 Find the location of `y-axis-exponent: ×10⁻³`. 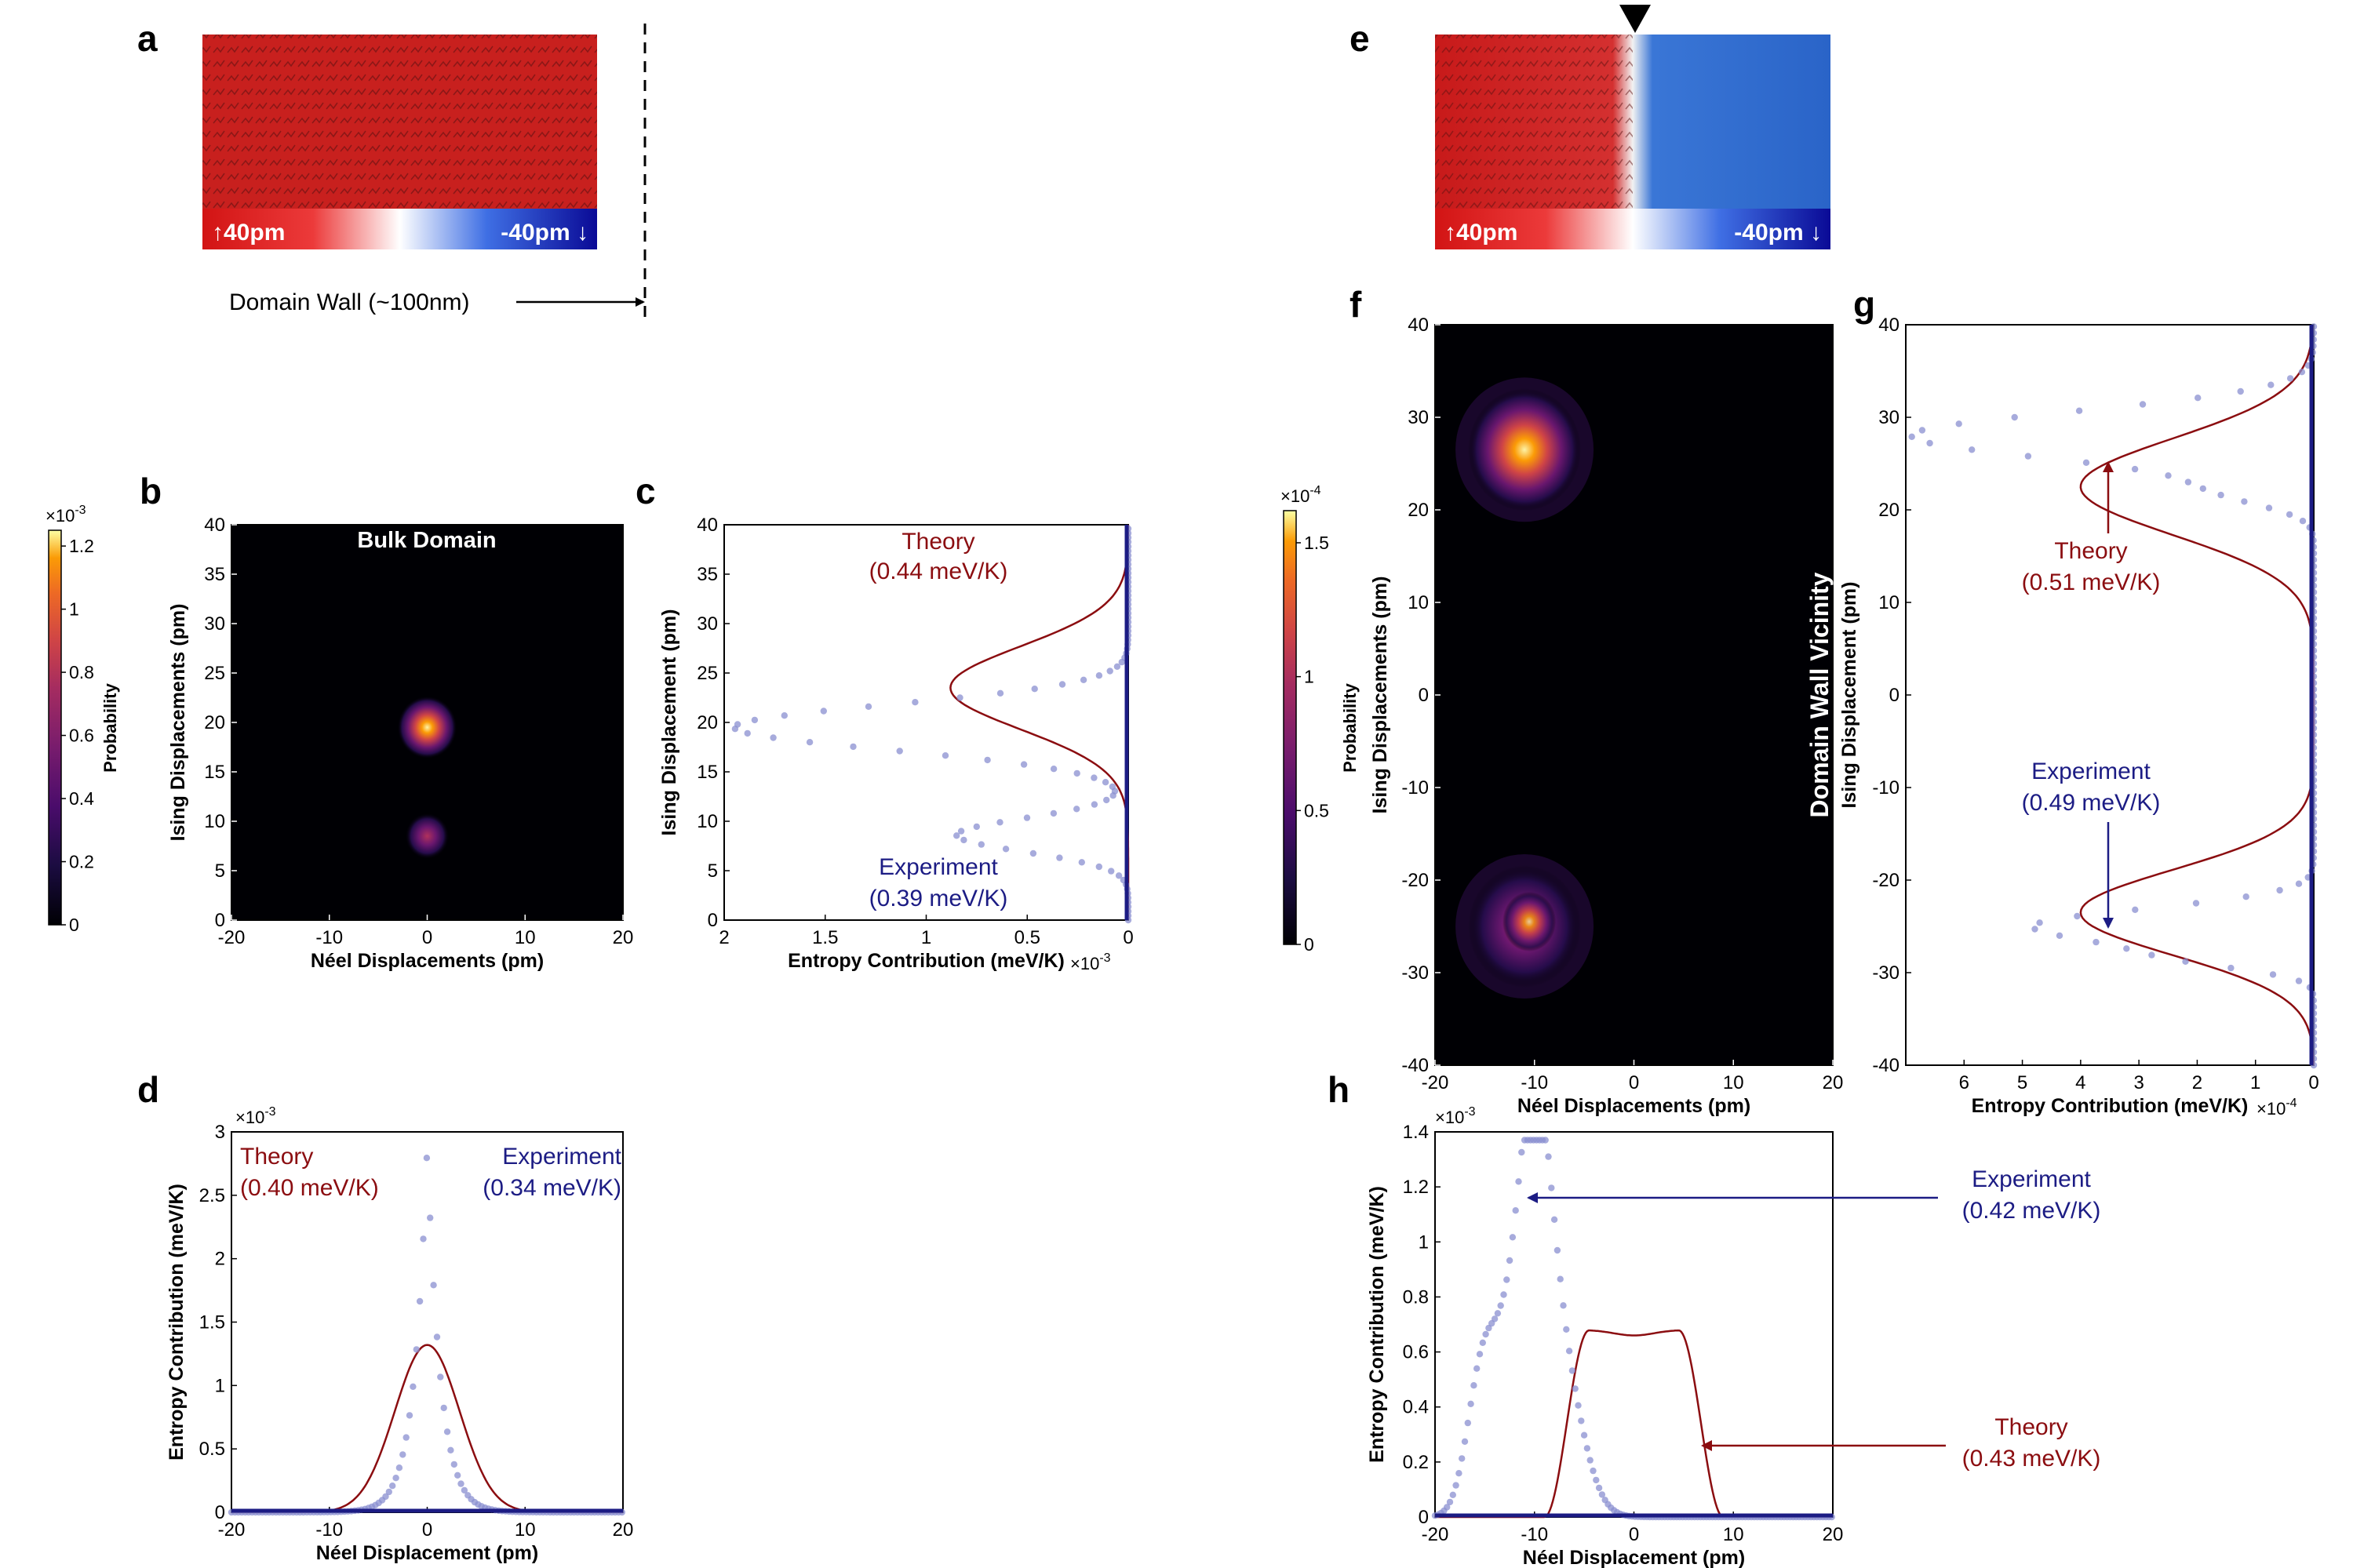

y-axis-exponent: ×10⁻³ is located at coordinates (256, 1116).